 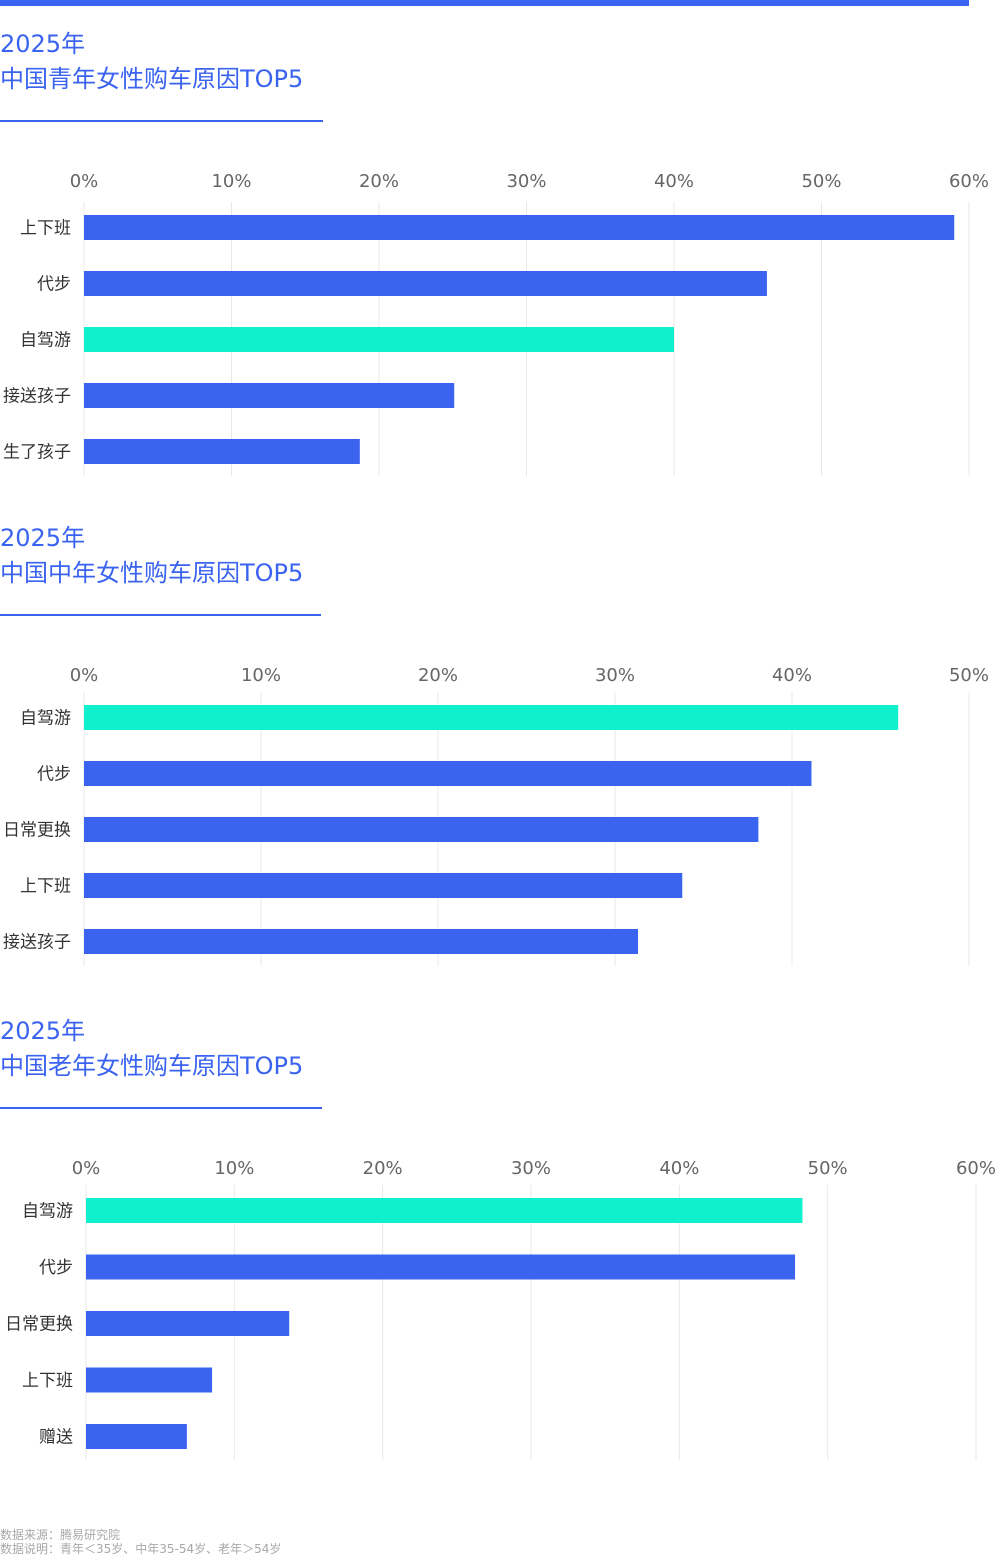 What do you see at coordinates (152, 79) in the screenshot?
I see `chart-title-young: 中国青年女性购车原因TOP5` at bounding box center [152, 79].